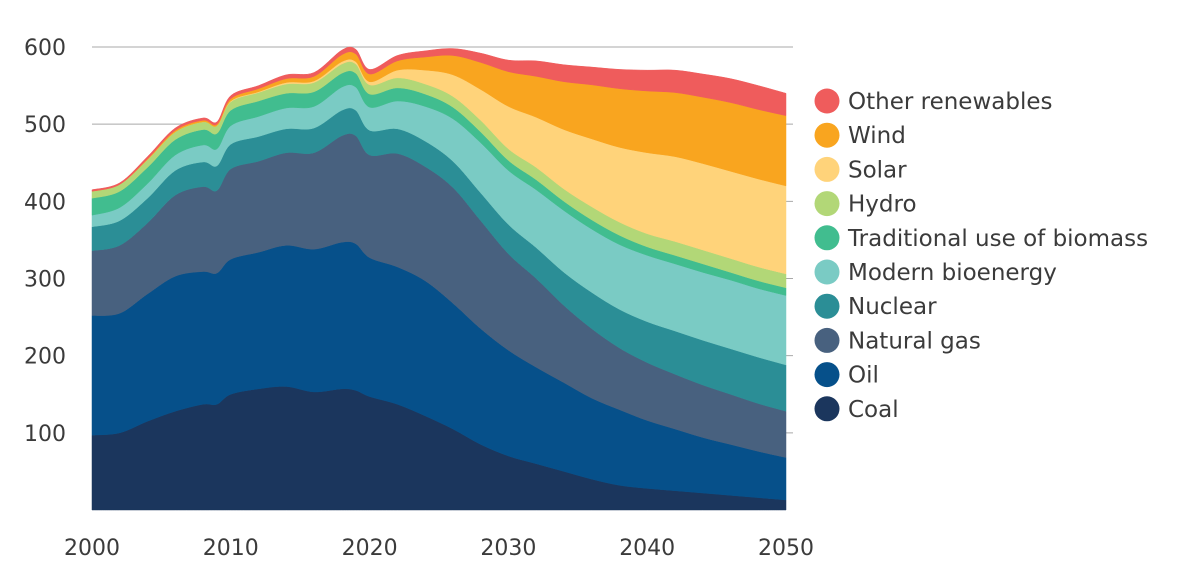 The image size is (1200, 576). Describe the element at coordinates (827, 169) in the screenshot. I see `legend-swatch-solar` at that location.